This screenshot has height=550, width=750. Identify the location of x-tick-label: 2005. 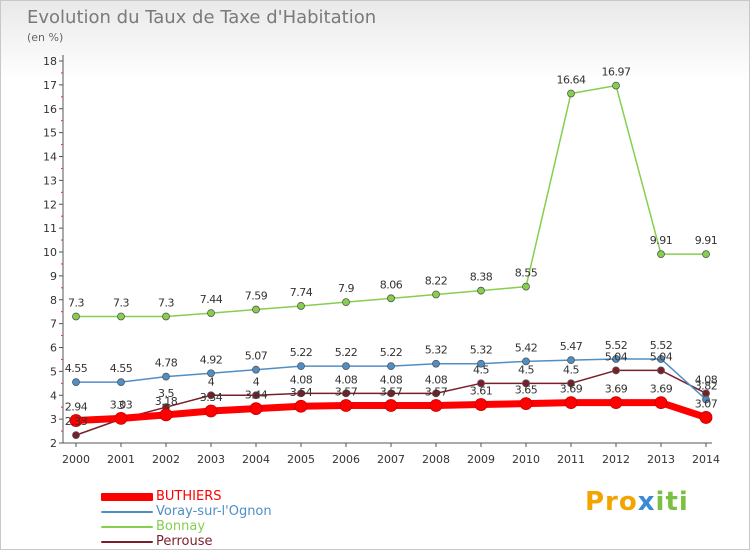
(301, 459).